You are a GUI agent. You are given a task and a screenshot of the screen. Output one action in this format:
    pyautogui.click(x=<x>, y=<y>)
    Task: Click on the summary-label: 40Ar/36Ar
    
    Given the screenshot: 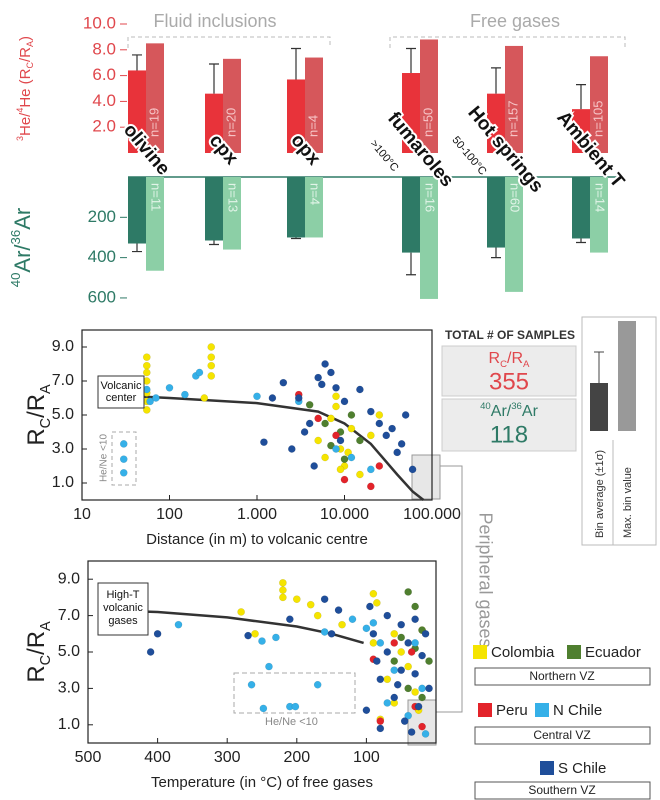 What is the action you would take?
    pyautogui.click(x=509, y=410)
    